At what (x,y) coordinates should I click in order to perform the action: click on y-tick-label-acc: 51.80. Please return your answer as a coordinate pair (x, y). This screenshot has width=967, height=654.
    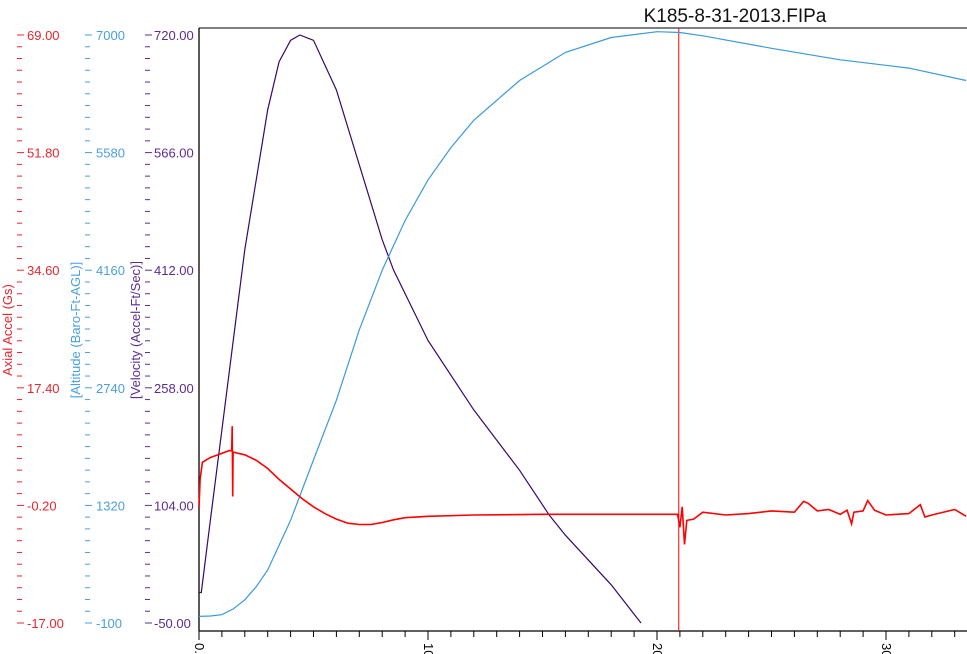
    Looking at the image, I should click on (43, 153).